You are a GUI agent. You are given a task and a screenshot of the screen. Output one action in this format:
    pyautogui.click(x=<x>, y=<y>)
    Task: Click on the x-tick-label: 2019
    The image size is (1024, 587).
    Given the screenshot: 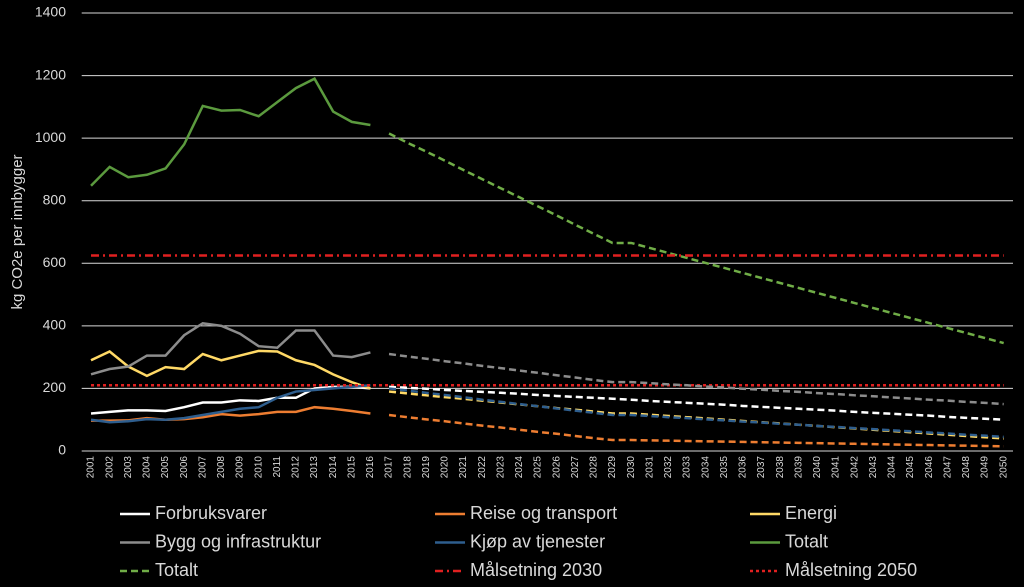 What is the action you would take?
    pyautogui.click(x=426, y=467)
    